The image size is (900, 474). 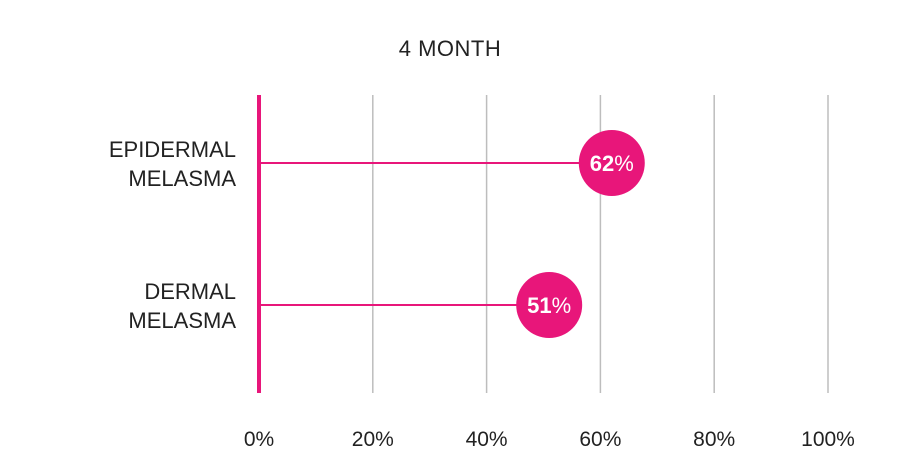 What do you see at coordinates (450, 48) in the screenshot?
I see `chart-title: 4 MONTH` at bounding box center [450, 48].